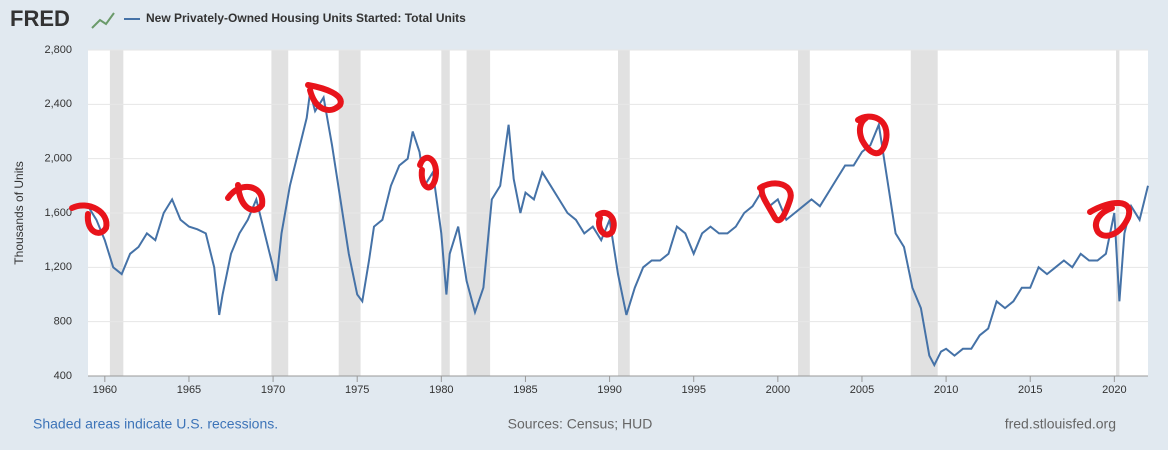  Describe the element at coordinates (63, 376) in the screenshot. I see `y-tick-label: 400` at that location.